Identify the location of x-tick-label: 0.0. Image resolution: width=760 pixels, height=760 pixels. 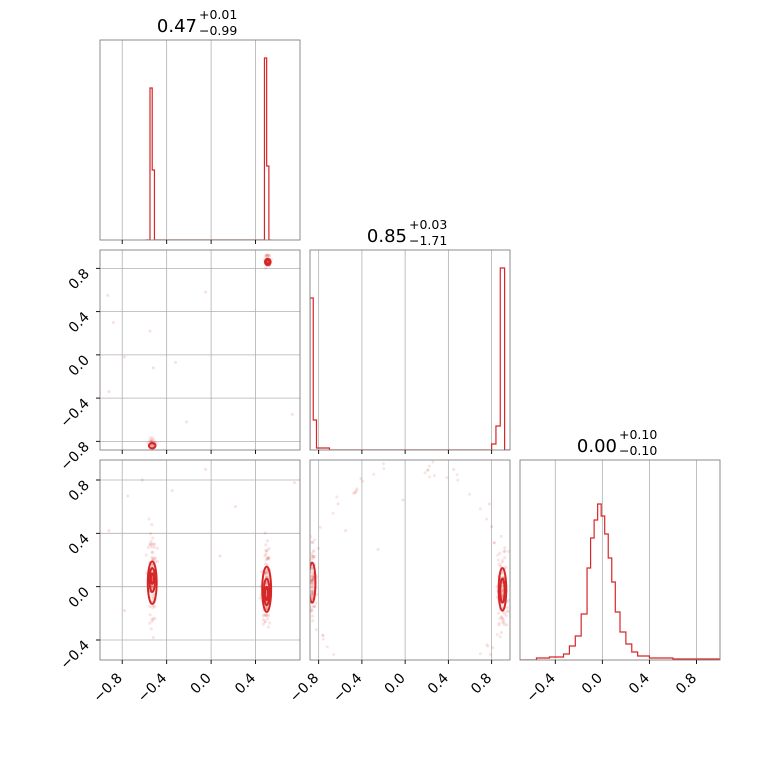
(395, 683).